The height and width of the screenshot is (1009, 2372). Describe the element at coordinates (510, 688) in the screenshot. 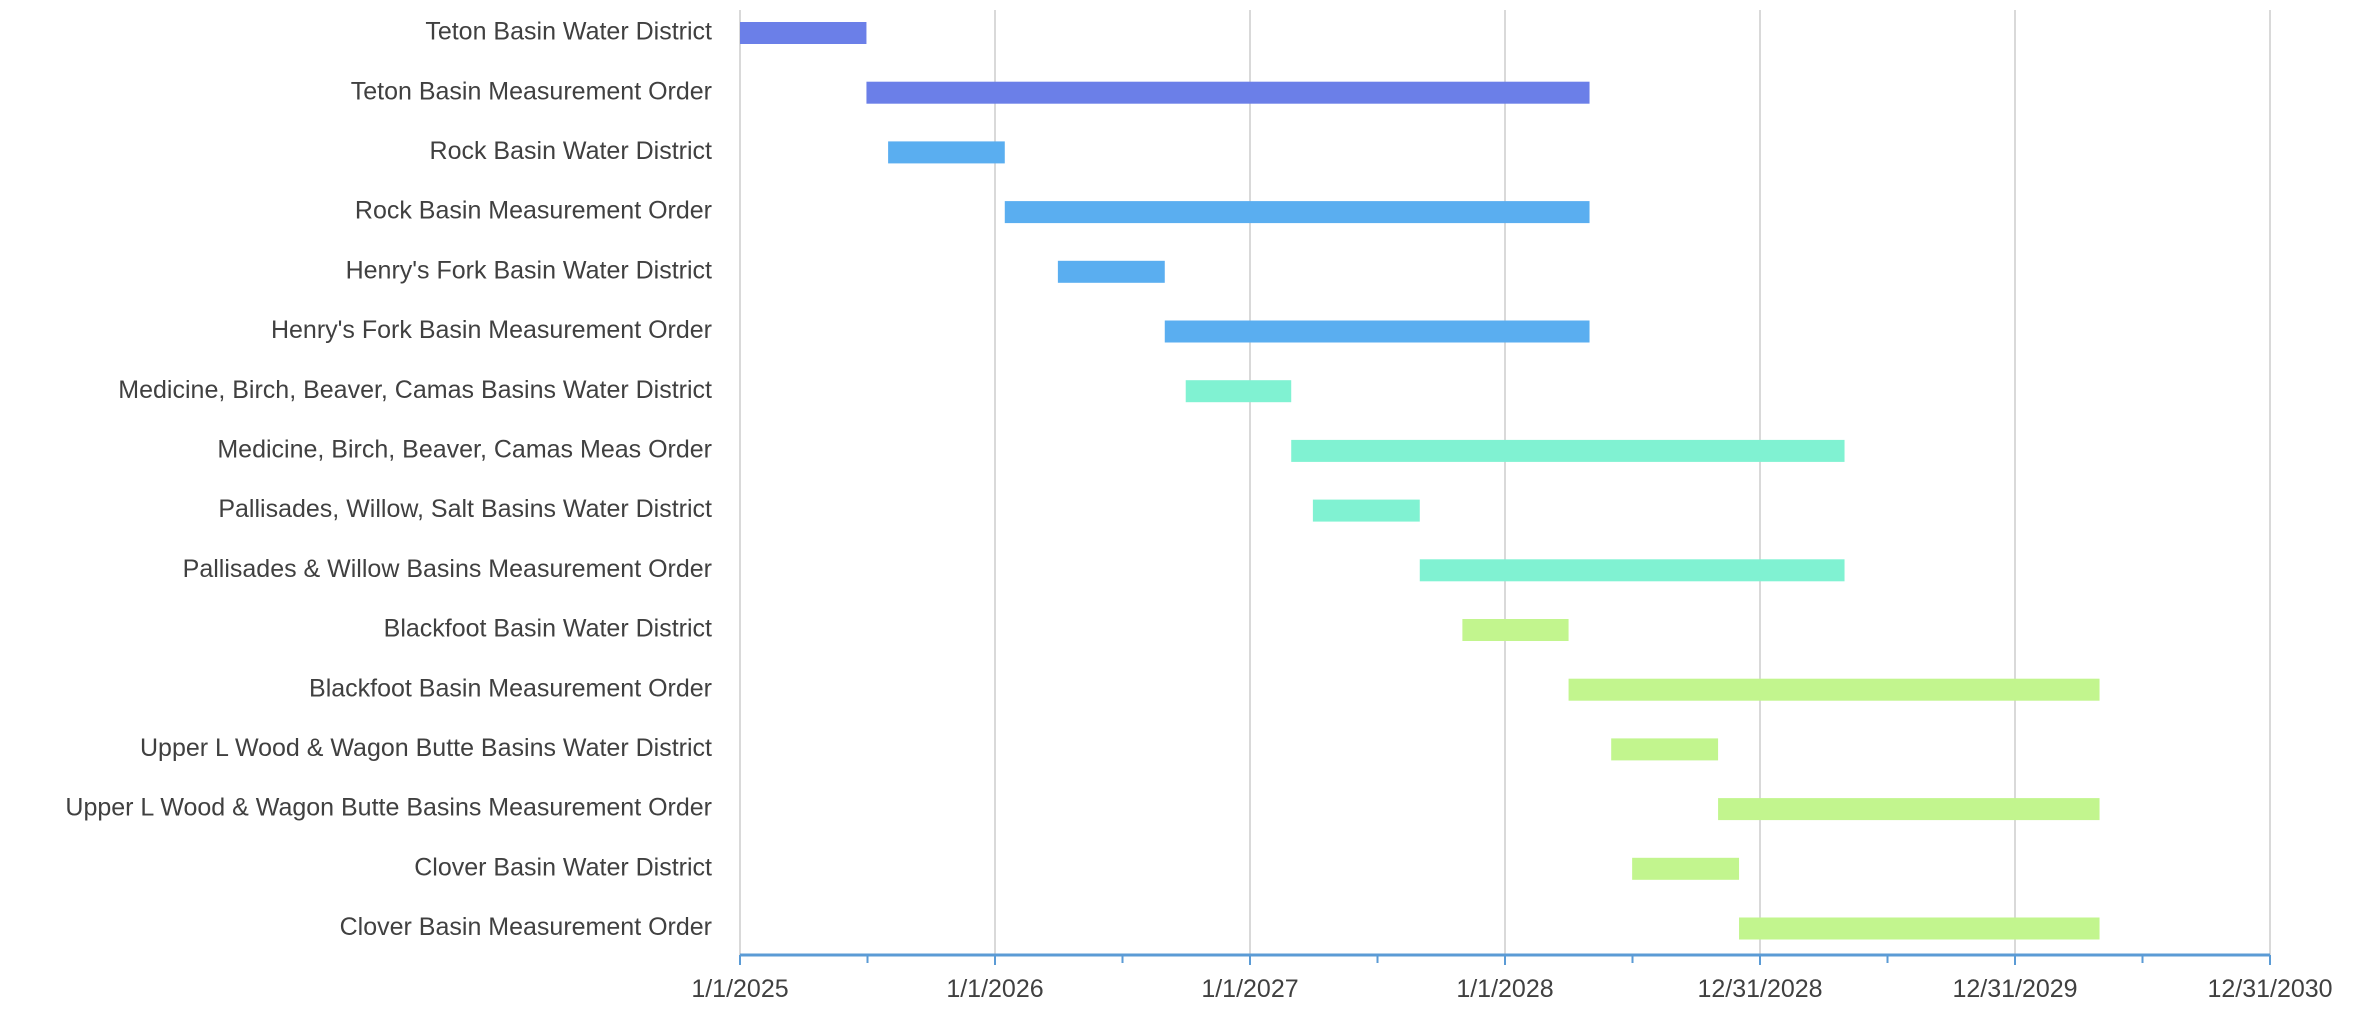

I see `task-label: Blackfoot Basin Measurement Order` at that location.